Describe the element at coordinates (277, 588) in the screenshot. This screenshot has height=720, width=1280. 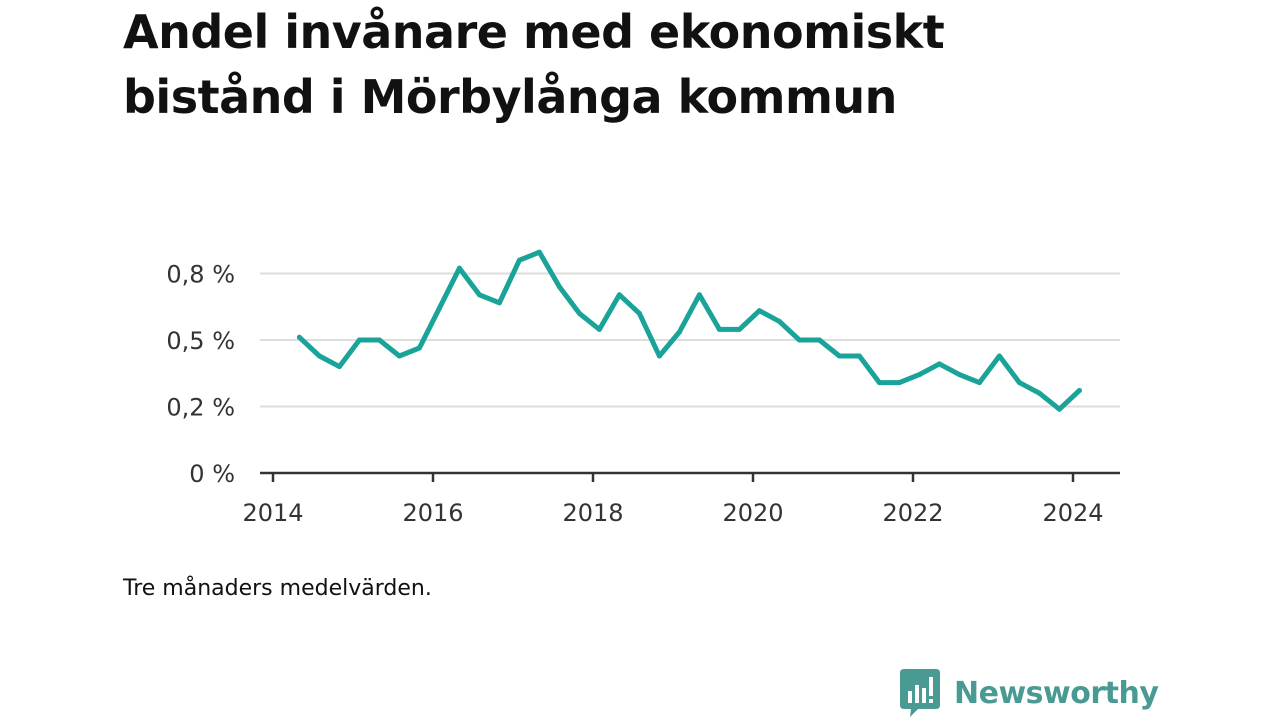
I see `chart-note: Tre månaders medelvärden.` at that location.